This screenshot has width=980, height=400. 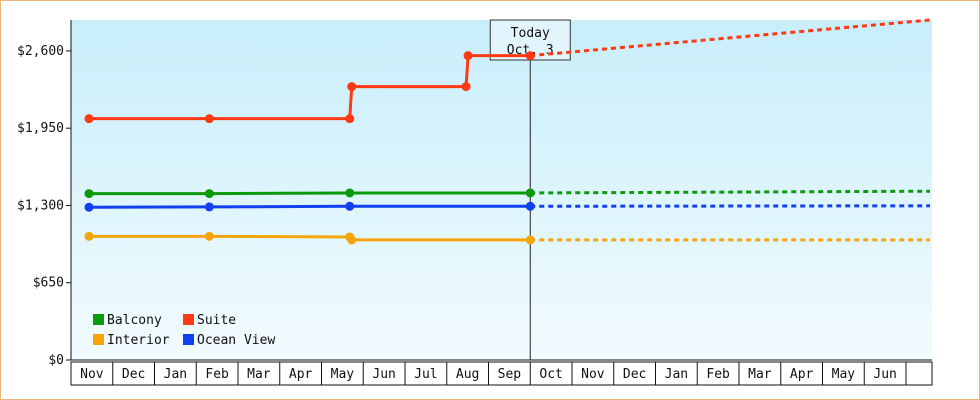 I want to click on y-tick-label: $2,600, so click(x=40, y=51).